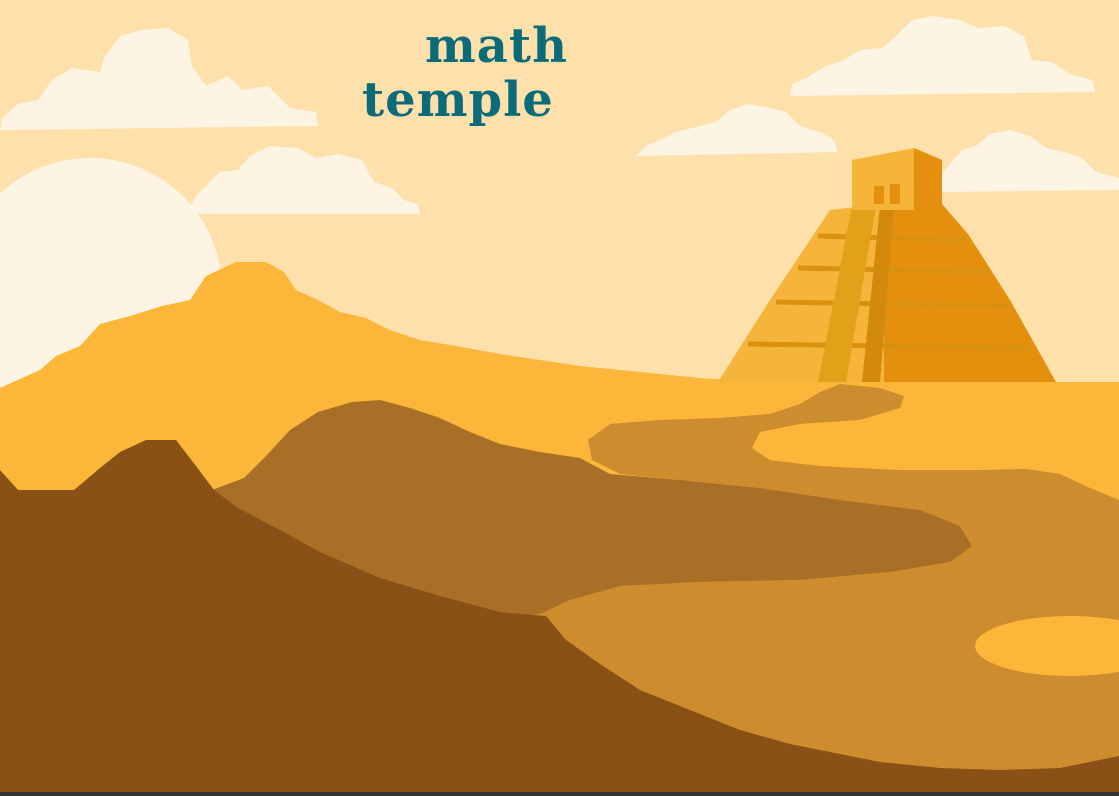 The width and height of the screenshot is (1119, 796). Describe the element at coordinates (1029, 161) in the screenshot. I see `cloud-right-small` at that location.